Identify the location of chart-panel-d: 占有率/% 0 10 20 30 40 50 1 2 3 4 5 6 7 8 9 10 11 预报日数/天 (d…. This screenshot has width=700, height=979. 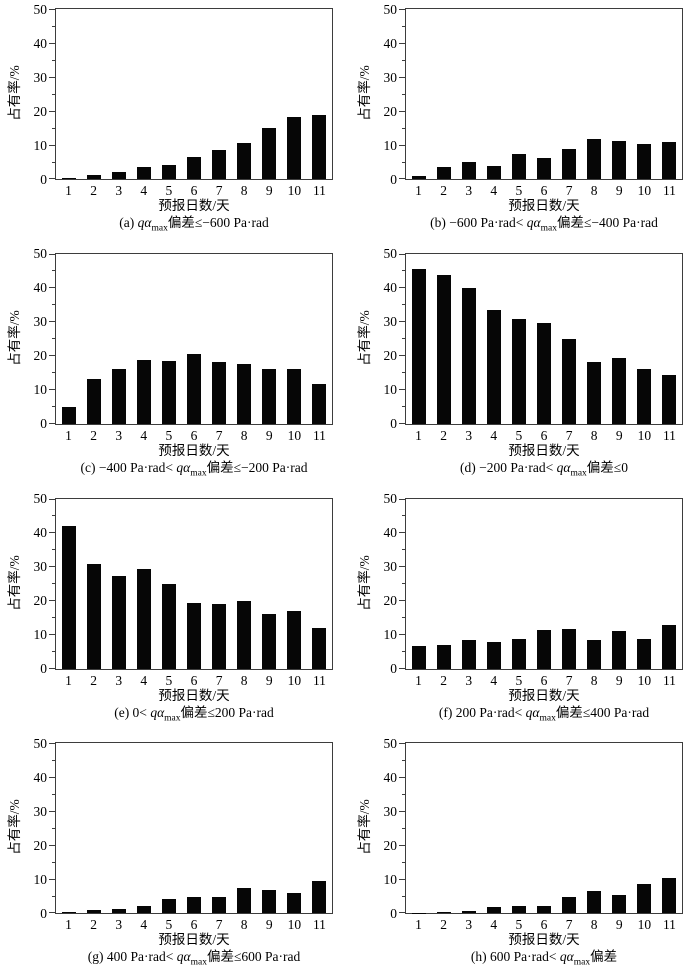
(525, 367).